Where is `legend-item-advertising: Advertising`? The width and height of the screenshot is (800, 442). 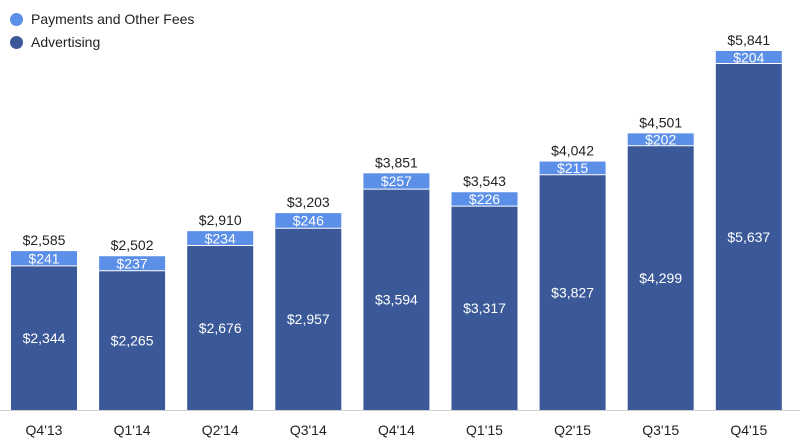 legend-item-advertising: Advertising is located at coordinates (102, 42).